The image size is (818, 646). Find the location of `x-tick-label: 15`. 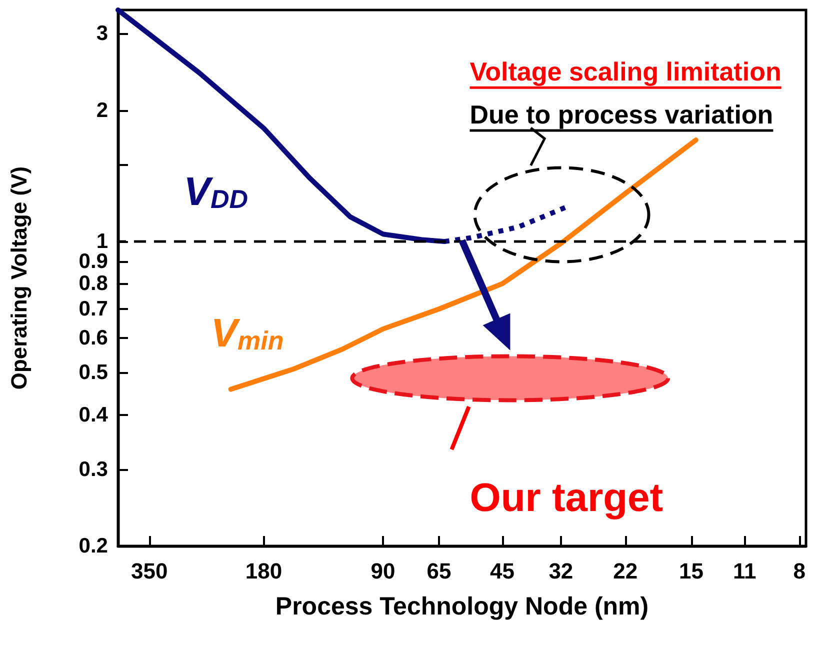

x-tick-label: 15 is located at coordinates (691, 571).